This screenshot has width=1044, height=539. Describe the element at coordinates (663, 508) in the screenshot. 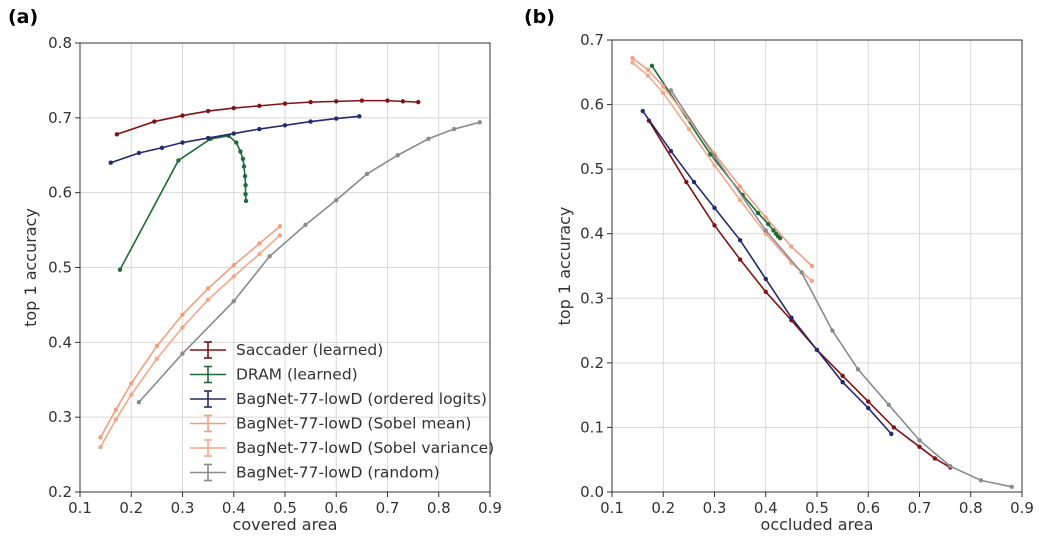

I see `x-tick-label: 0.2` at that location.